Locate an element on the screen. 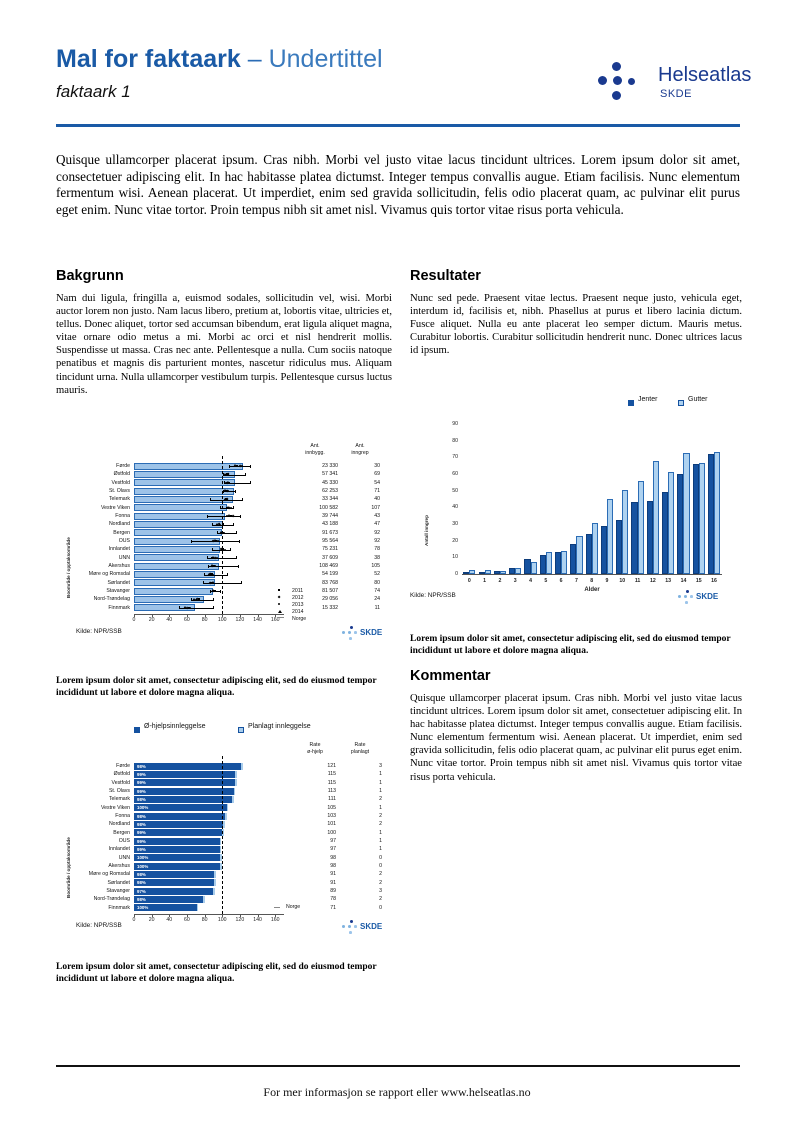  chart1-row-label: Fonna is located at coordinates (122, 515).